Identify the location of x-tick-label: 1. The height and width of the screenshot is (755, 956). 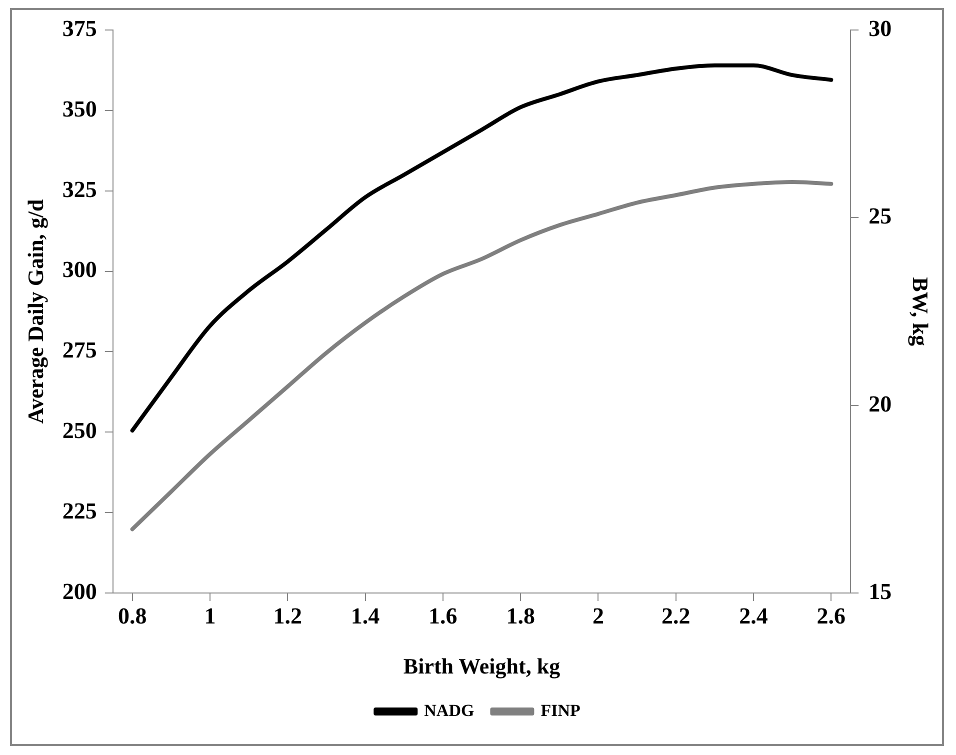
(210, 616).